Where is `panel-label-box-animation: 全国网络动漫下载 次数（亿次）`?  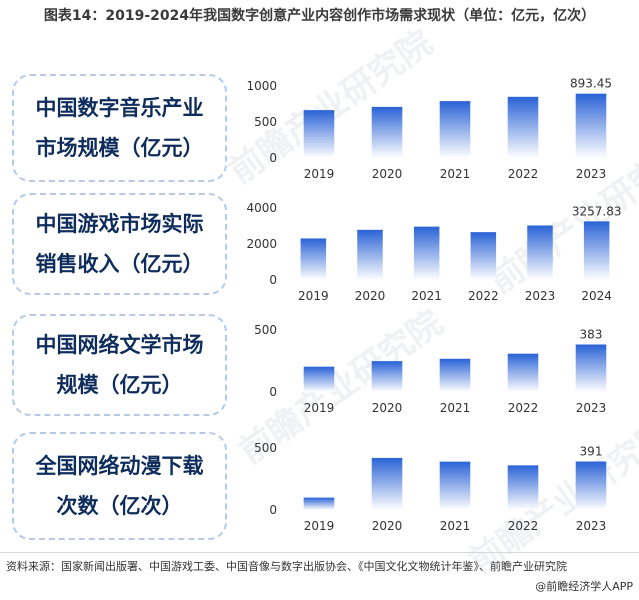
panel-label-box-animation: 全国网络动漫下载 次数（亿次） is located at coordinates (119, 486).